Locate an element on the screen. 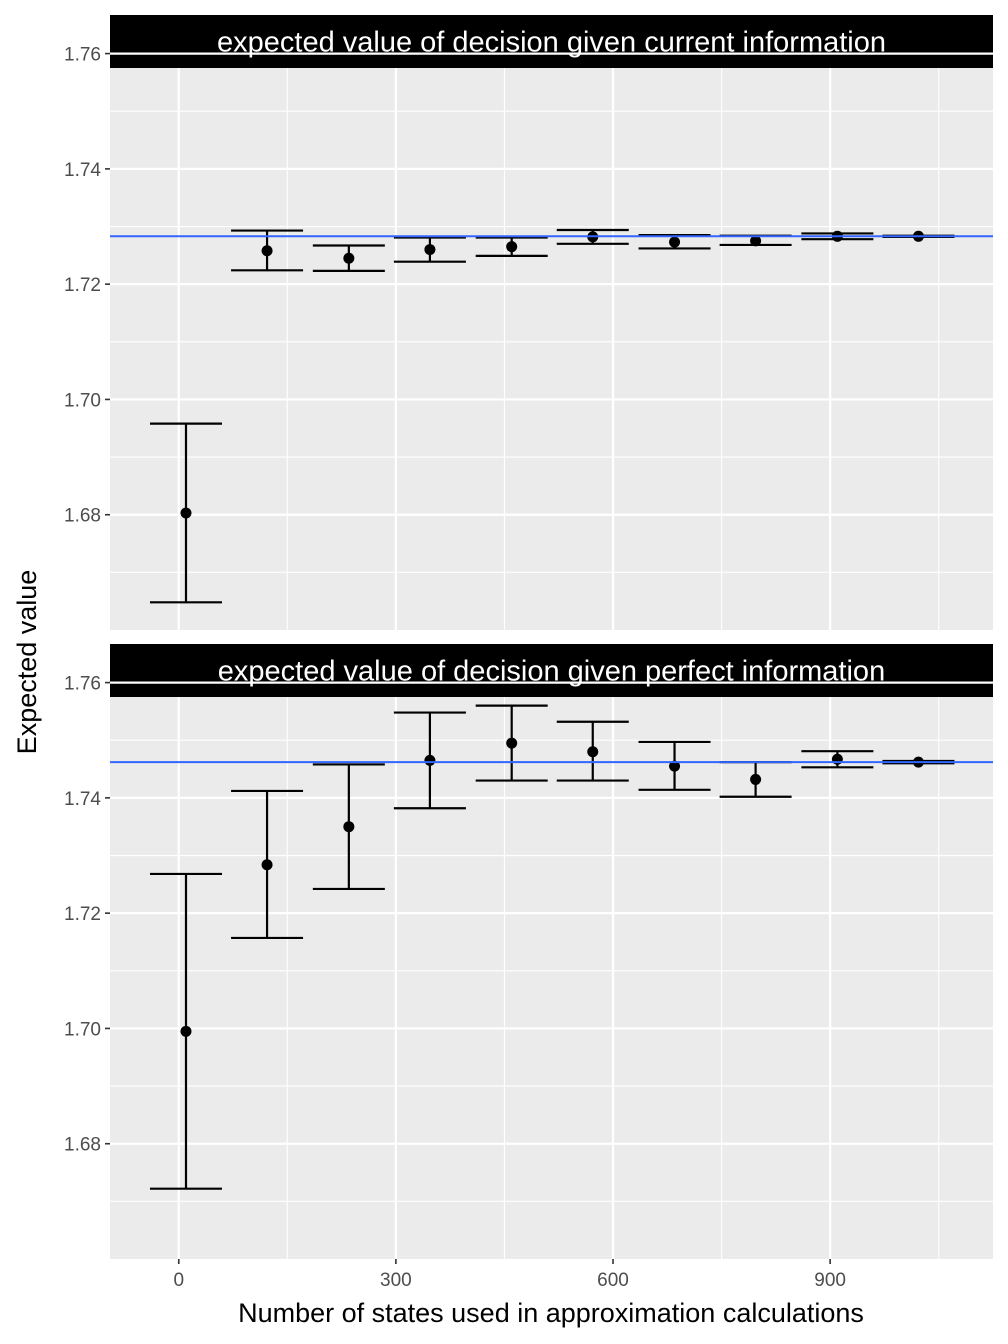 The height and width of the screenshot is (1344, 1008). x-tick-label: 600 is located at coordinates (613, 1280).